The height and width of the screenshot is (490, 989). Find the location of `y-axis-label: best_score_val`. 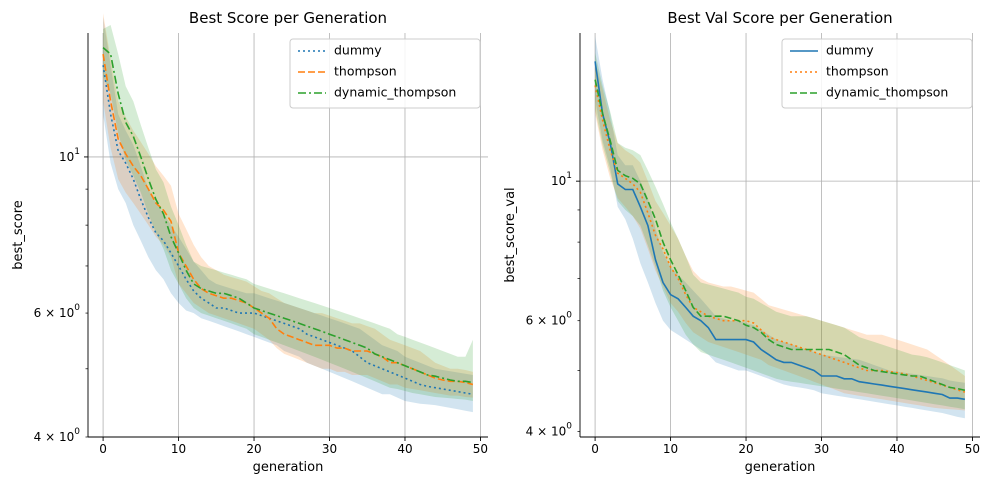

y-axis-label: best_score_val is located at coordinates (510, 234).